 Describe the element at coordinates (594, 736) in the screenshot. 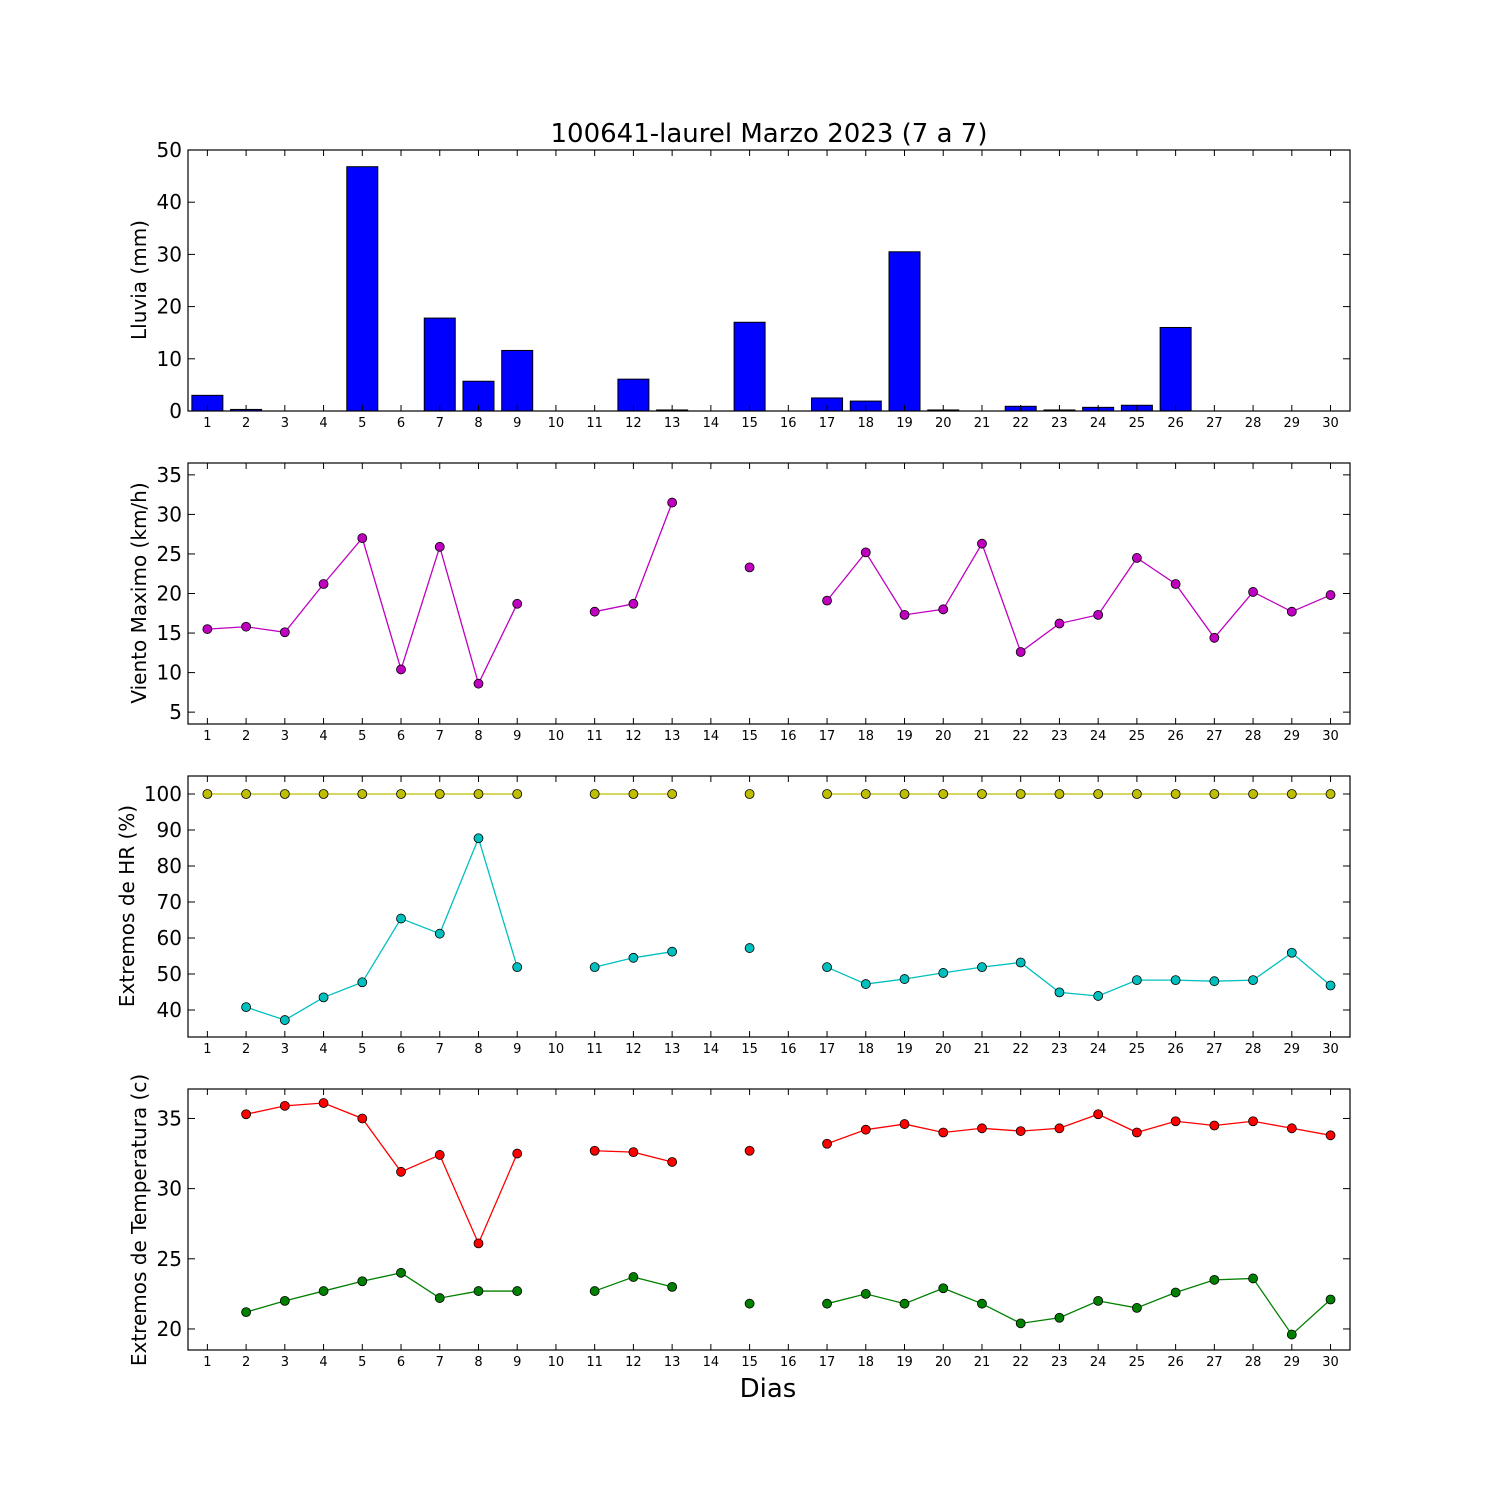

I see `wind-xtick-label: 11` at that location.